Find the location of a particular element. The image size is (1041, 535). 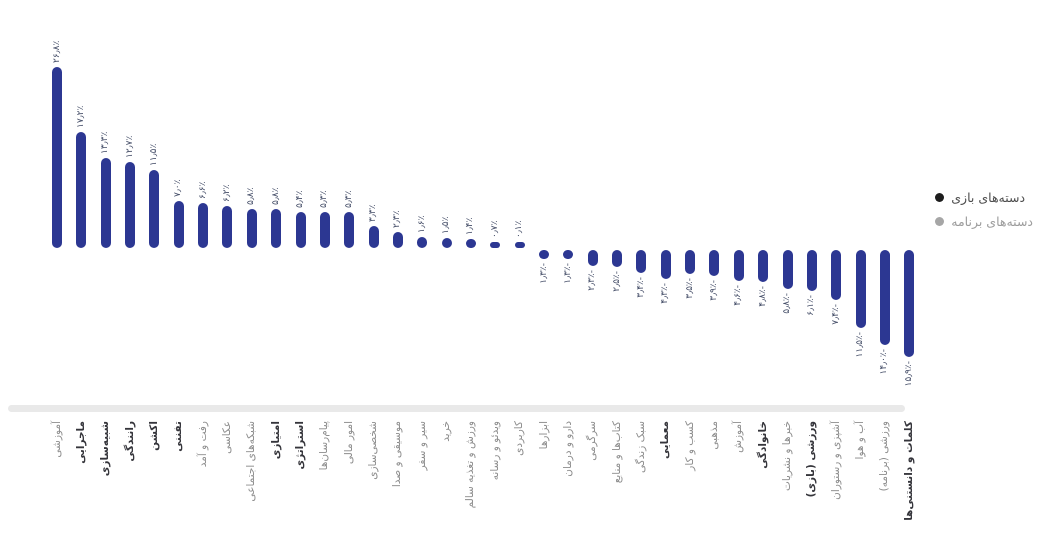

bar-value-label: -۲٫۳٪ is located at coordinates (592, 280).